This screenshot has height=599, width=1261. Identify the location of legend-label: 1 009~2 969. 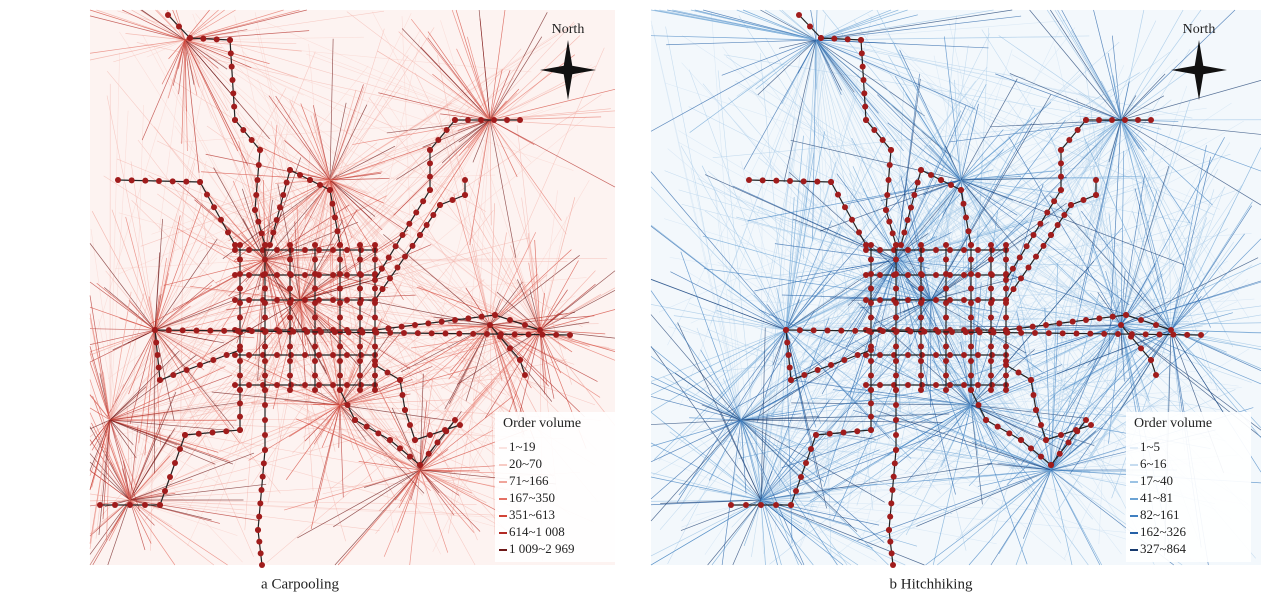
(542, 548).